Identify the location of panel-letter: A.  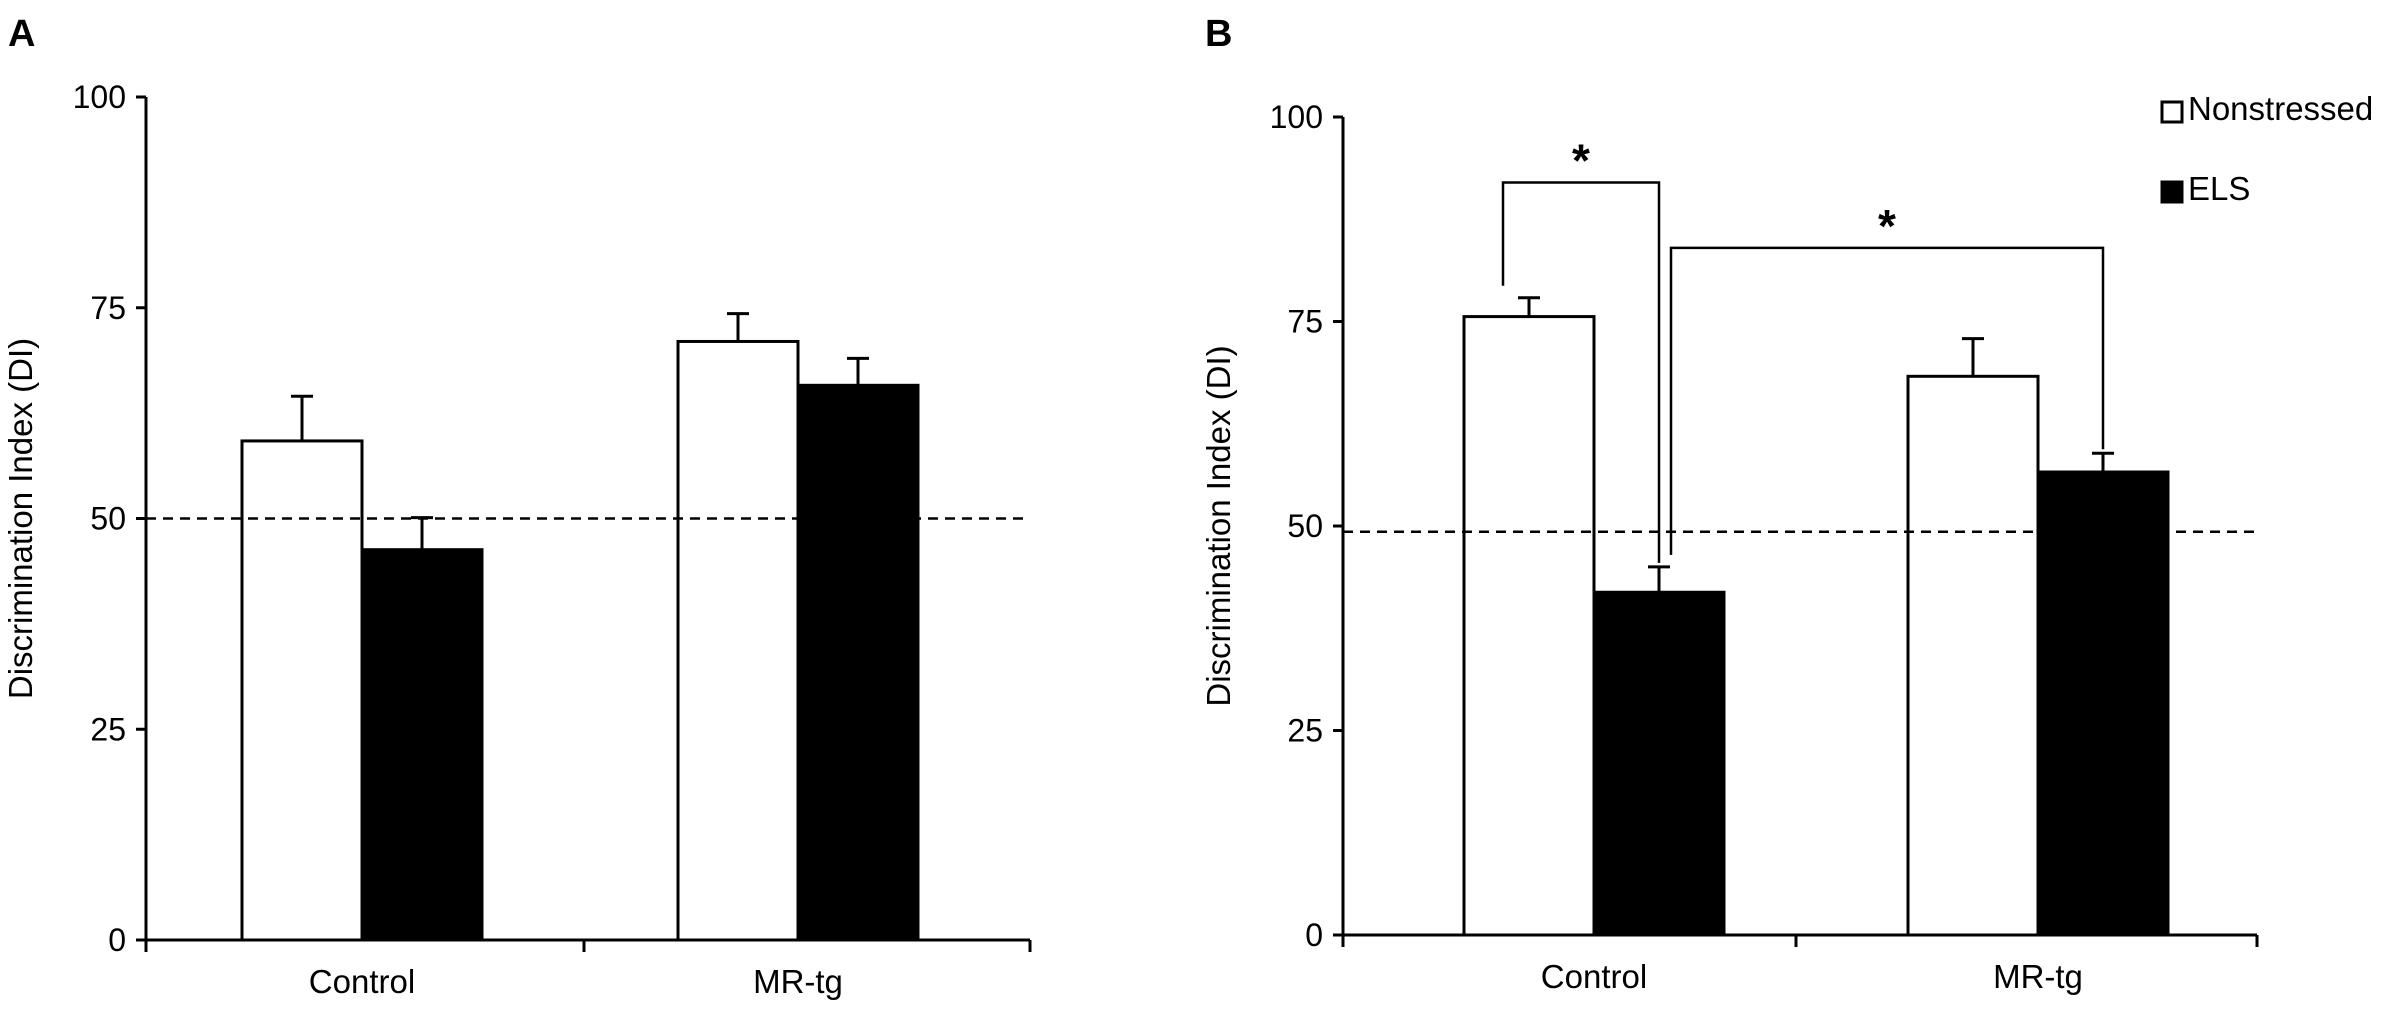
(21, 34).